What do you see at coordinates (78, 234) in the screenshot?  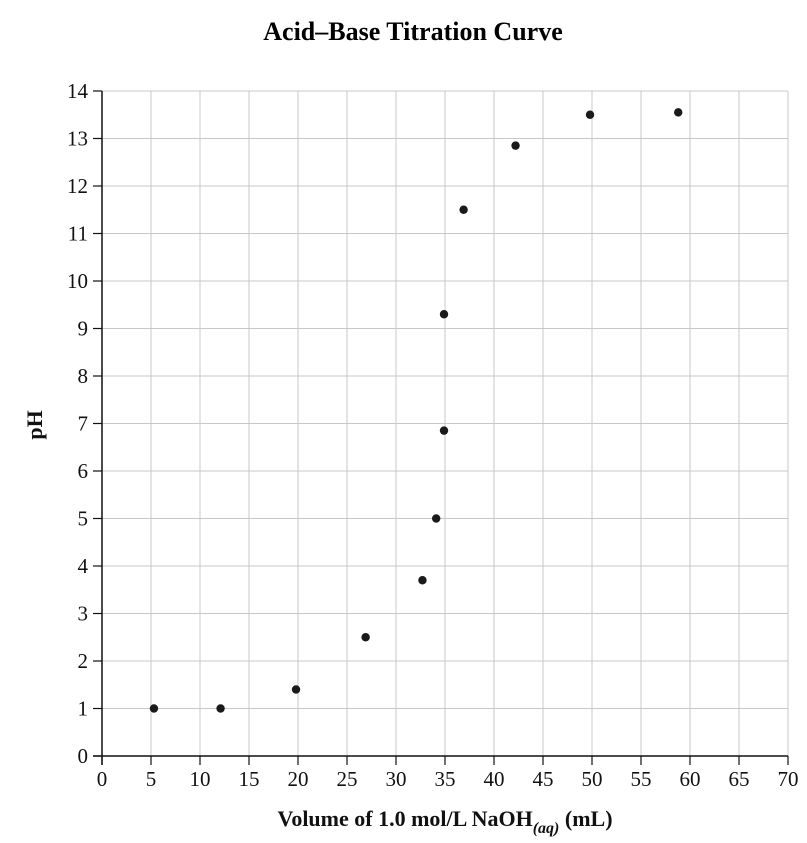 I see `y-tick-label-11: 11` at bounding box center [78, 234].